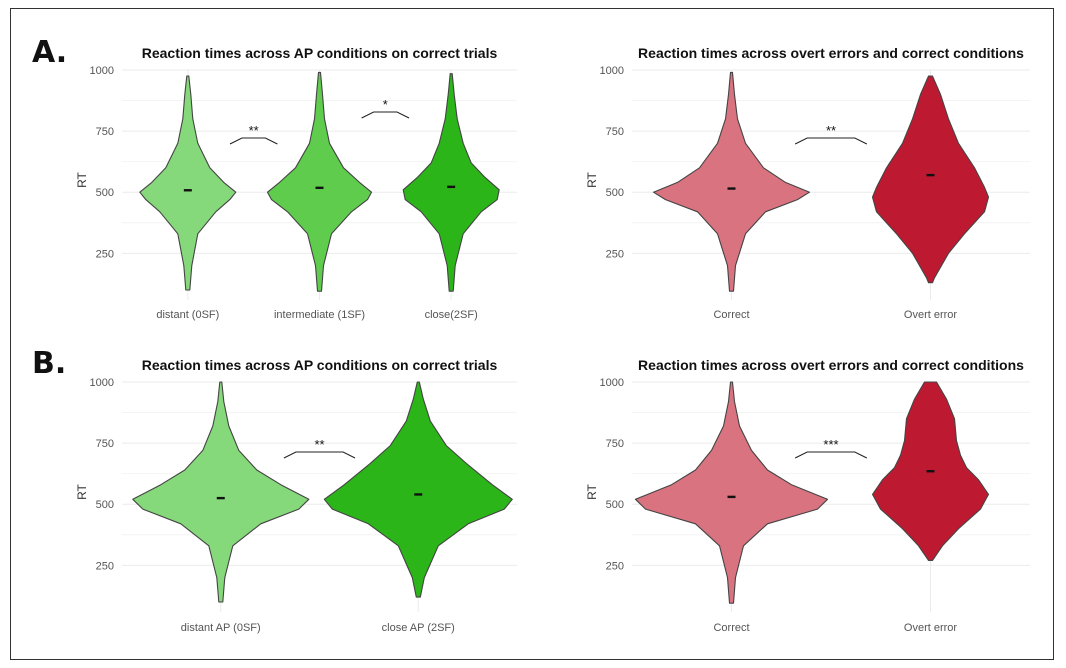  Describe the element at coordinates (187, 315) in the screenshot. I see `x-tick-label: distant (0SF)` at that location.